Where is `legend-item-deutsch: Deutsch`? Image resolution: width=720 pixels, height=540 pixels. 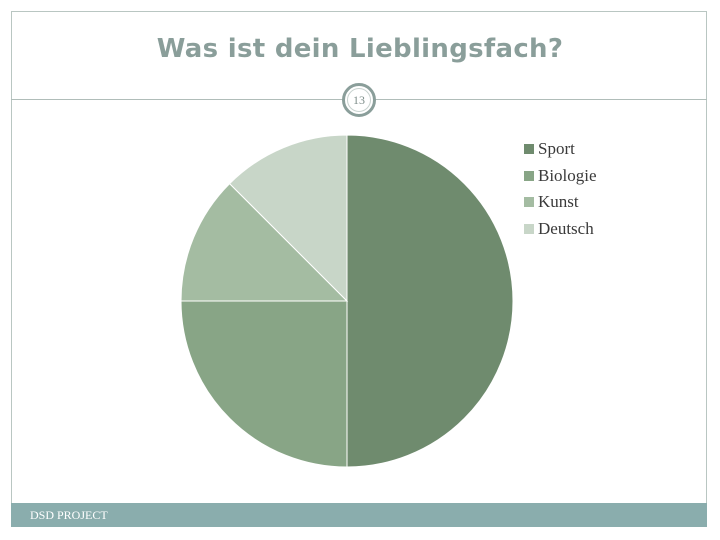
legend-item-deutsch: Deutsch is located at coordinates (560, 229).